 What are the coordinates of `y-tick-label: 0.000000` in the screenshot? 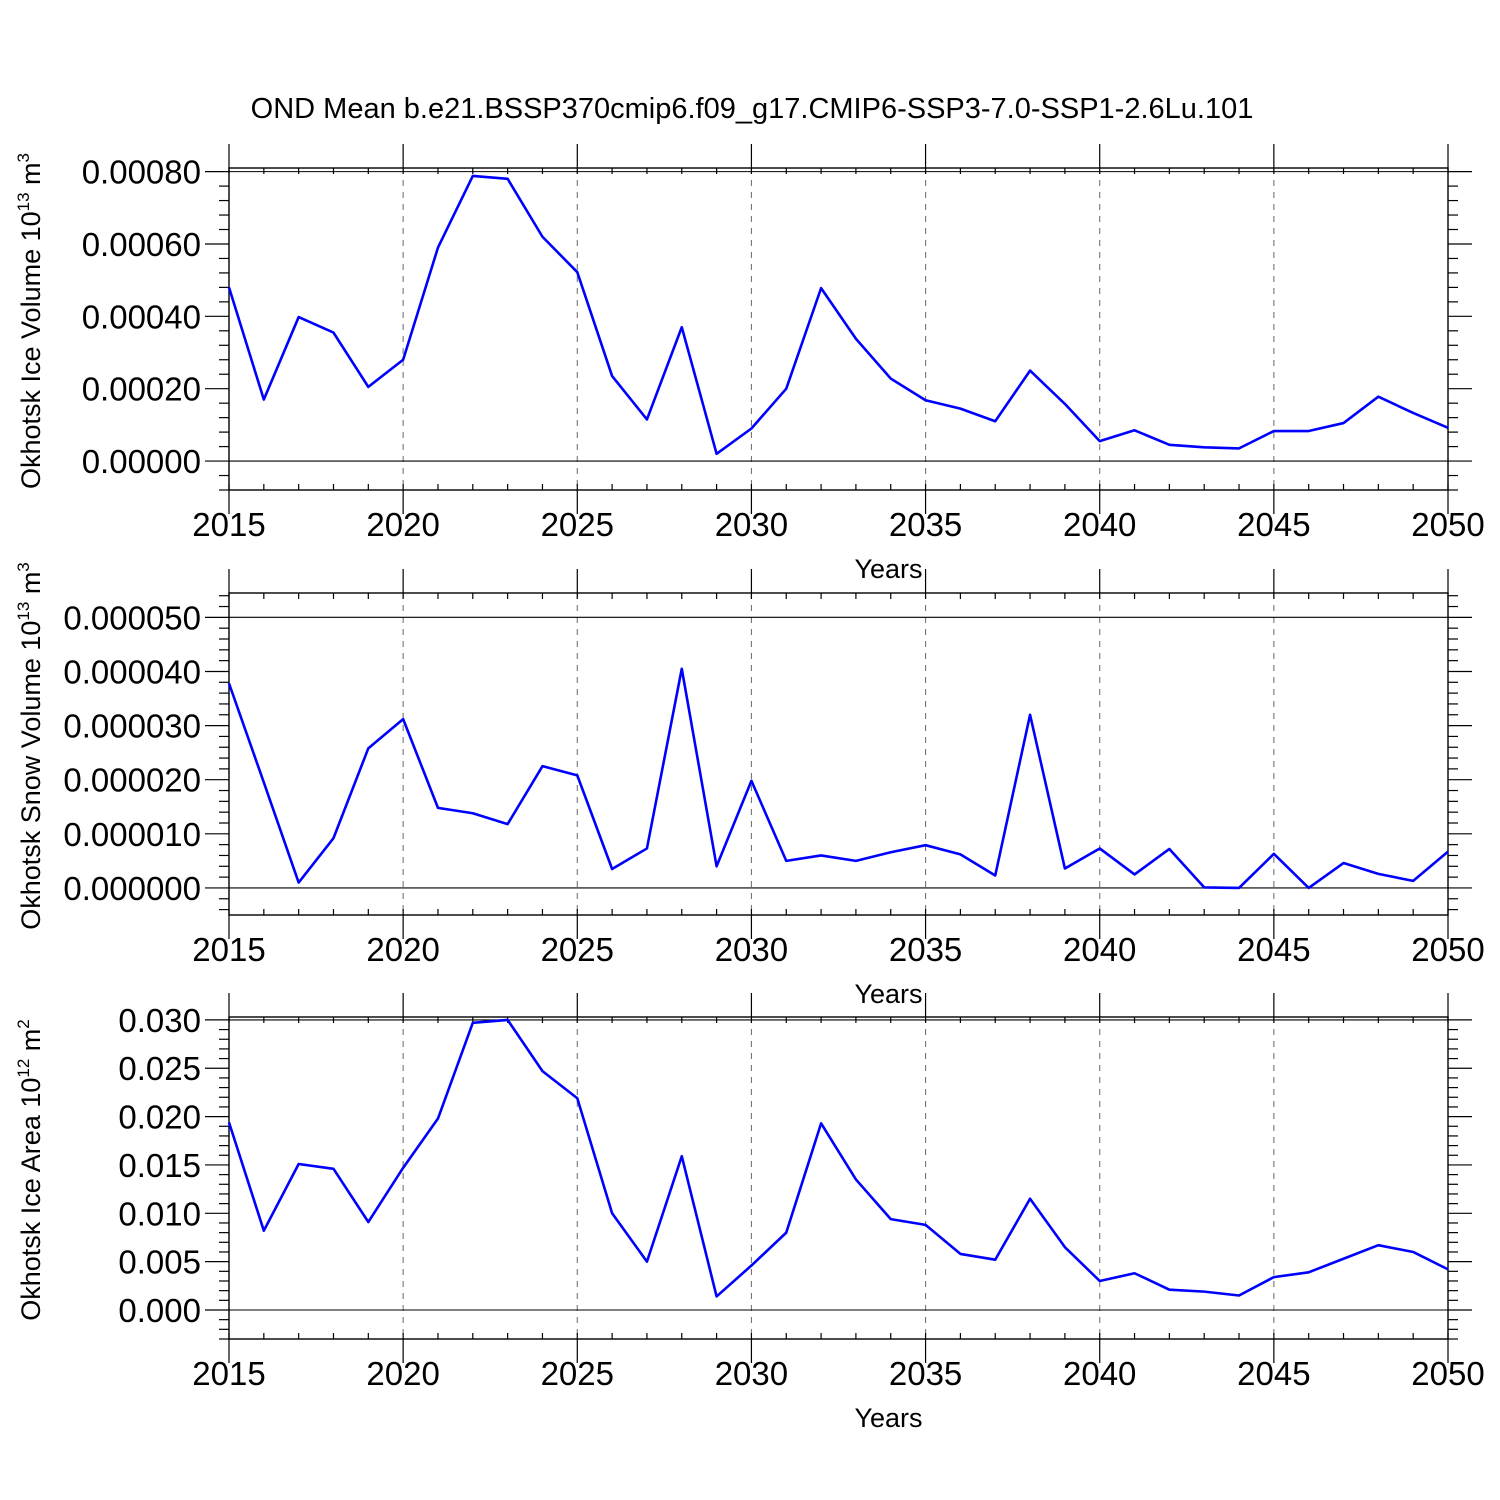 It's located at (132, 888).